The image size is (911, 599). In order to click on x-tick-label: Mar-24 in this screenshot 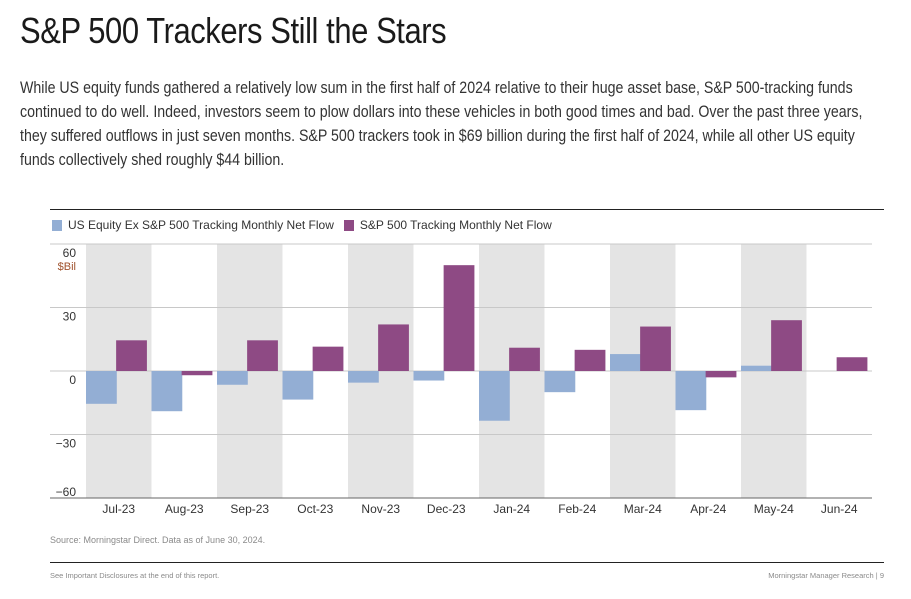, I will do `click(643, 509)`.